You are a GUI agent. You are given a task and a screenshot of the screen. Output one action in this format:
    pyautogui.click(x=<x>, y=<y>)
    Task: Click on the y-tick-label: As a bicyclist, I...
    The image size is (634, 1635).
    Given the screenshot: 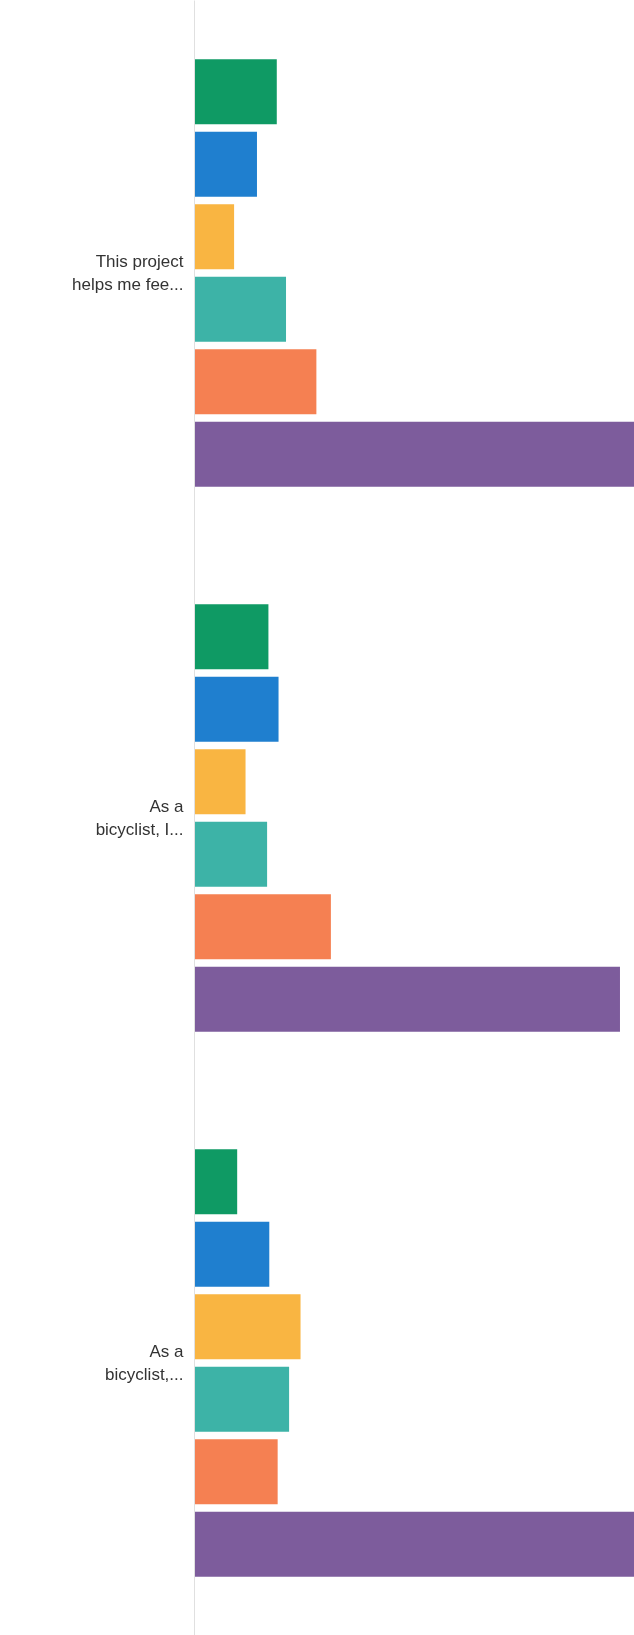 What is the action you would take?
    pyautogui.click(x=140, y=818)
    